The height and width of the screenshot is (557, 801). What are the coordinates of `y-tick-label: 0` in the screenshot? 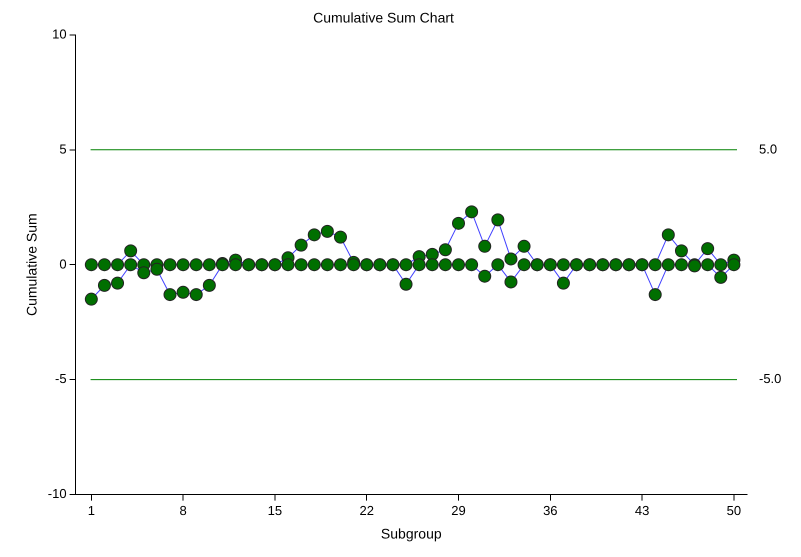 It's located at (63, 264).